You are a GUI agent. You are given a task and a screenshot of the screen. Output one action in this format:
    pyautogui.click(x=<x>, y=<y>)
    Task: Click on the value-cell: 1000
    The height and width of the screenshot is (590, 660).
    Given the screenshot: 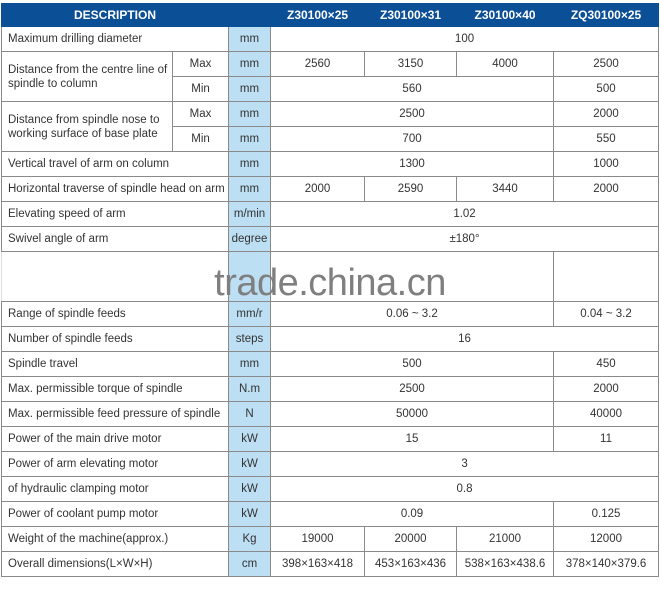 What is the action you would take?
    pyautogui.click(x=606, y=164)
    